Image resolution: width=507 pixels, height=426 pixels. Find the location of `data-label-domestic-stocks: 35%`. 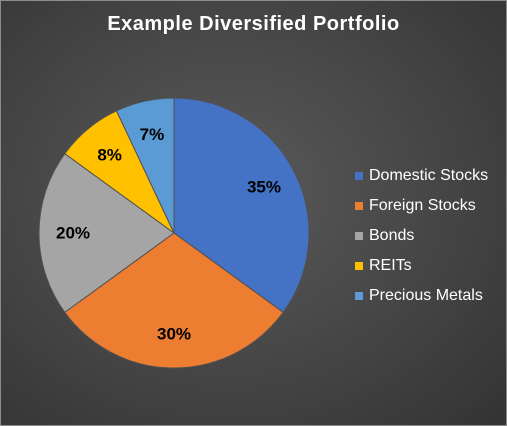

data-label-domestic-stocks: 35% is located at coordinates (264, 187).